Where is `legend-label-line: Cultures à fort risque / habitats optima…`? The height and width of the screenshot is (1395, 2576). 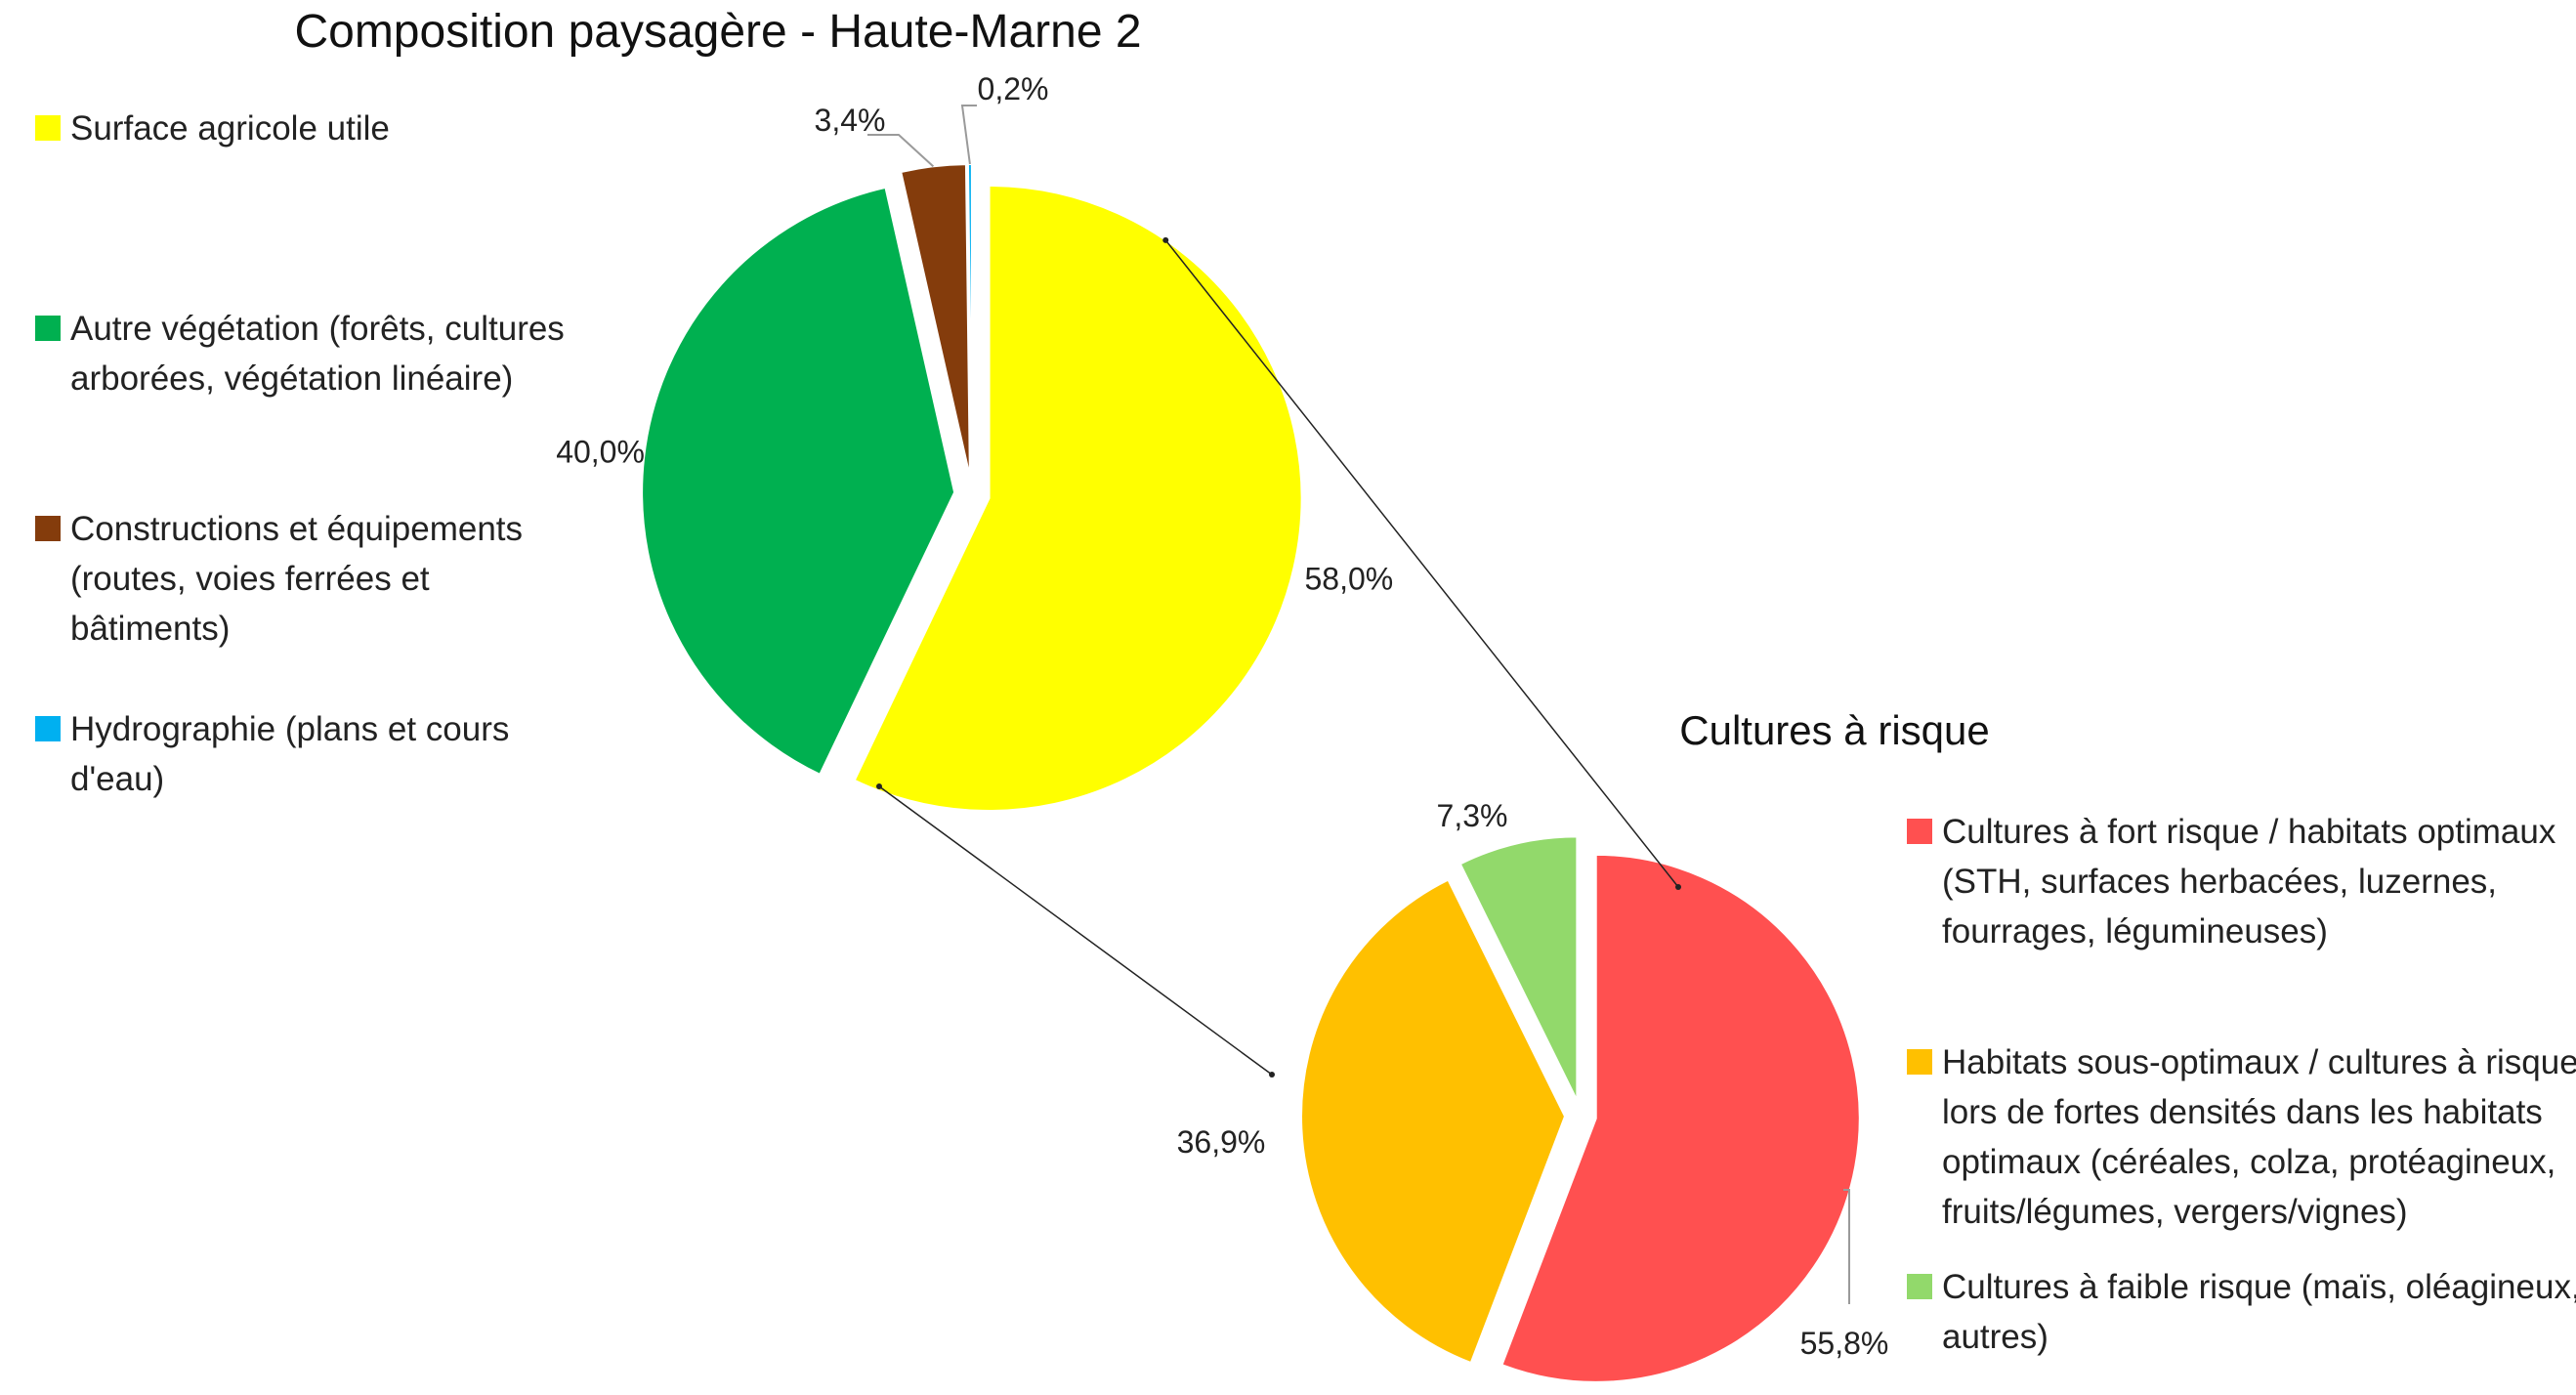
legend-label-line: Cultures à fort risque / habitats optima… is located at coordinates (2249, 832).